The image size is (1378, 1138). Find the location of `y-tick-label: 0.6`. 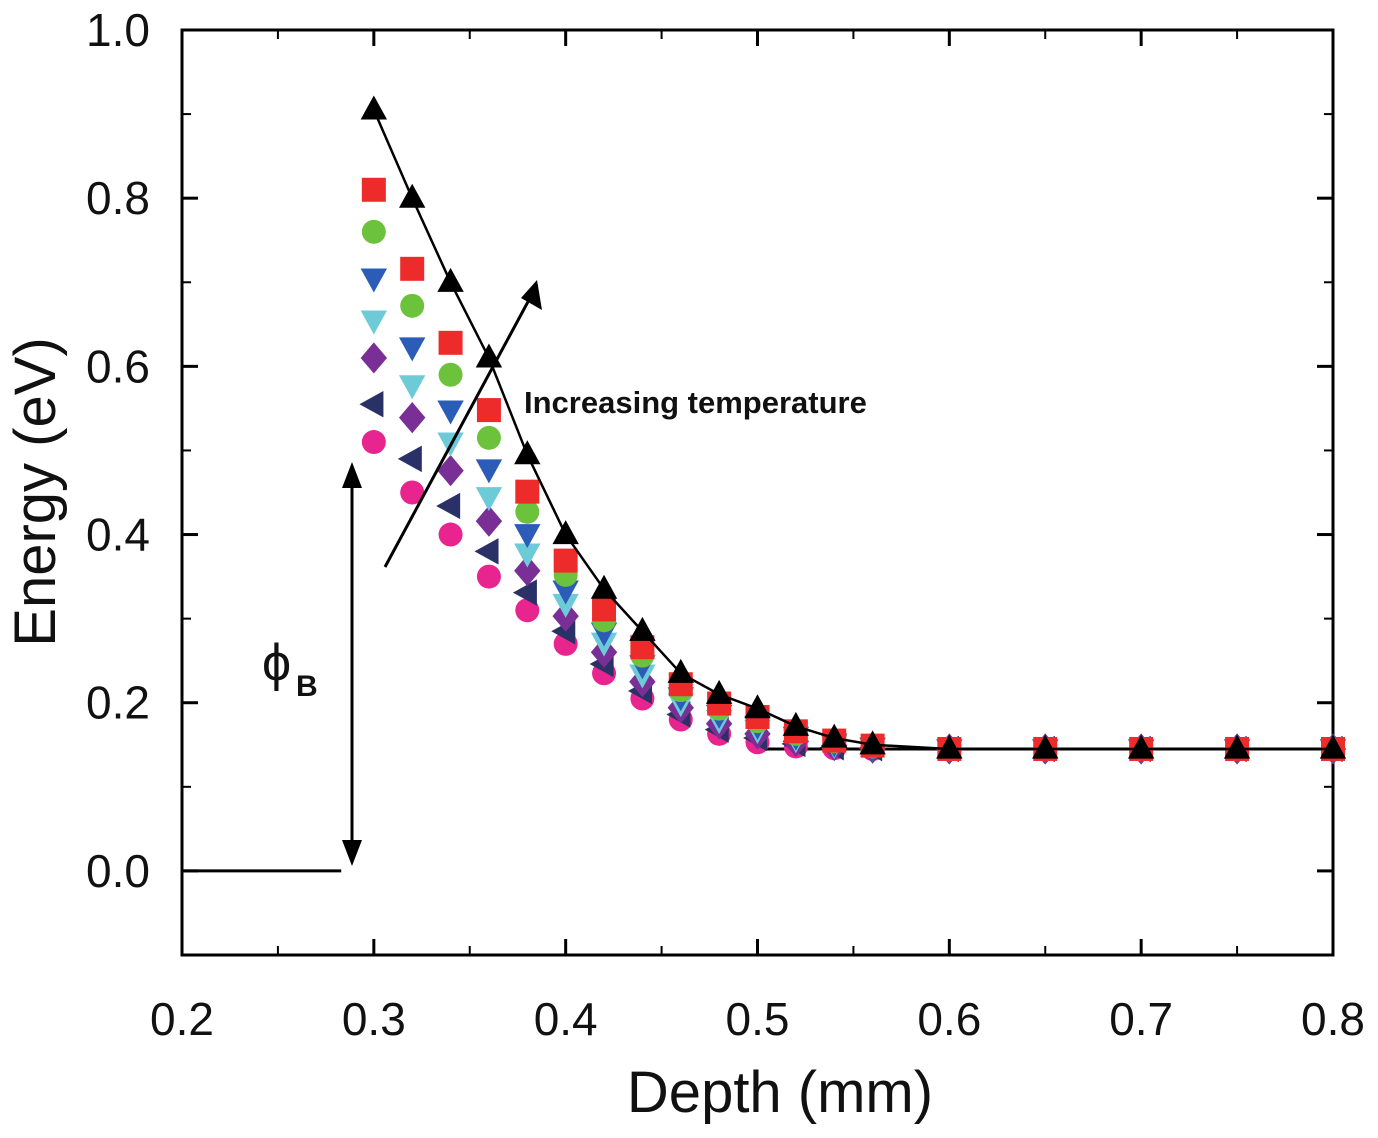

y-tick-label: 0.6 is located at coordinates (118, 366).